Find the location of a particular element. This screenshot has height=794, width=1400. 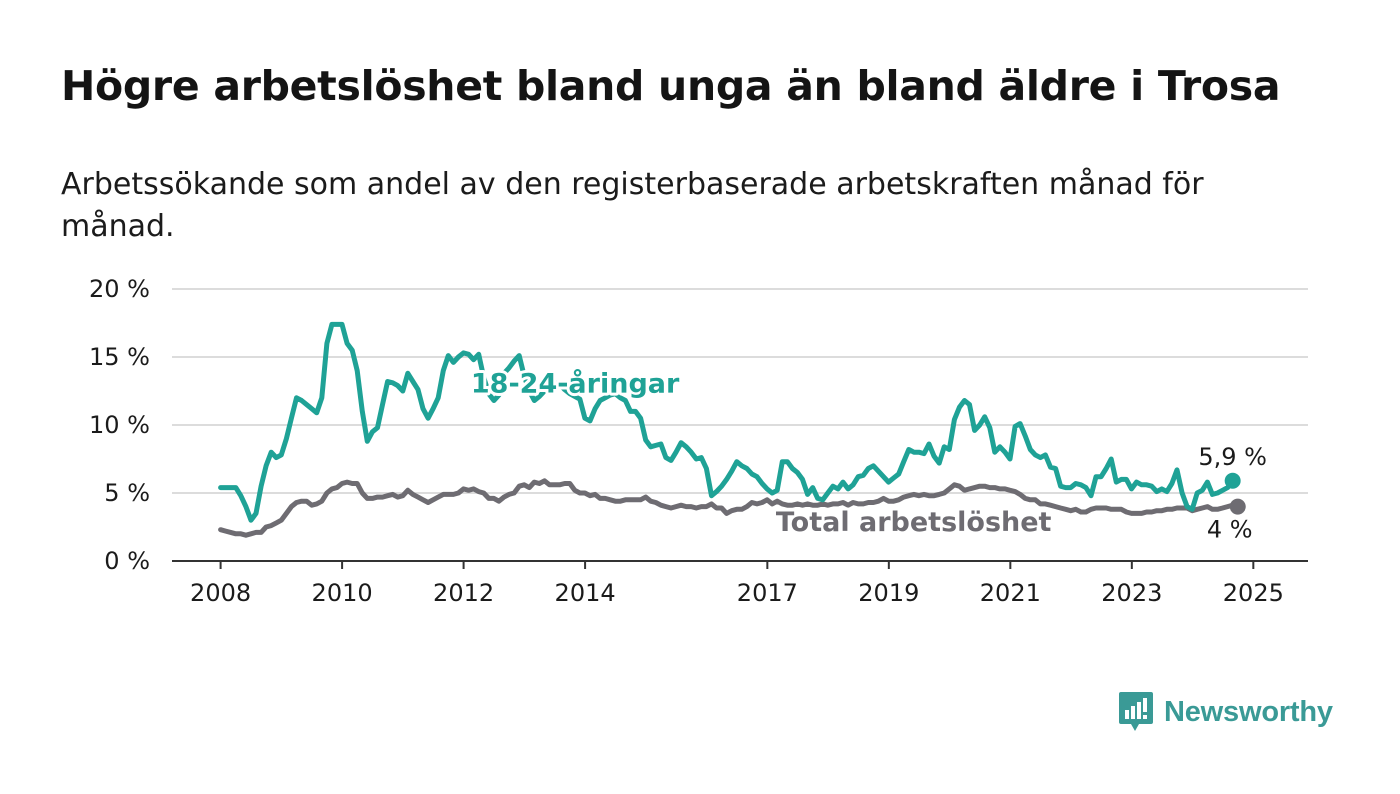

x-tick-label: 2017 is located at coordinates (767, 593).